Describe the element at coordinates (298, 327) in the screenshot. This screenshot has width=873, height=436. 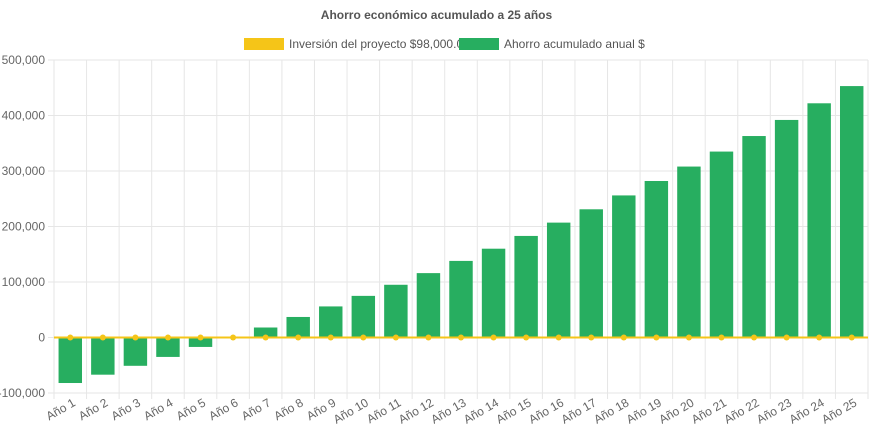
I see `bar-año-8` at that location.